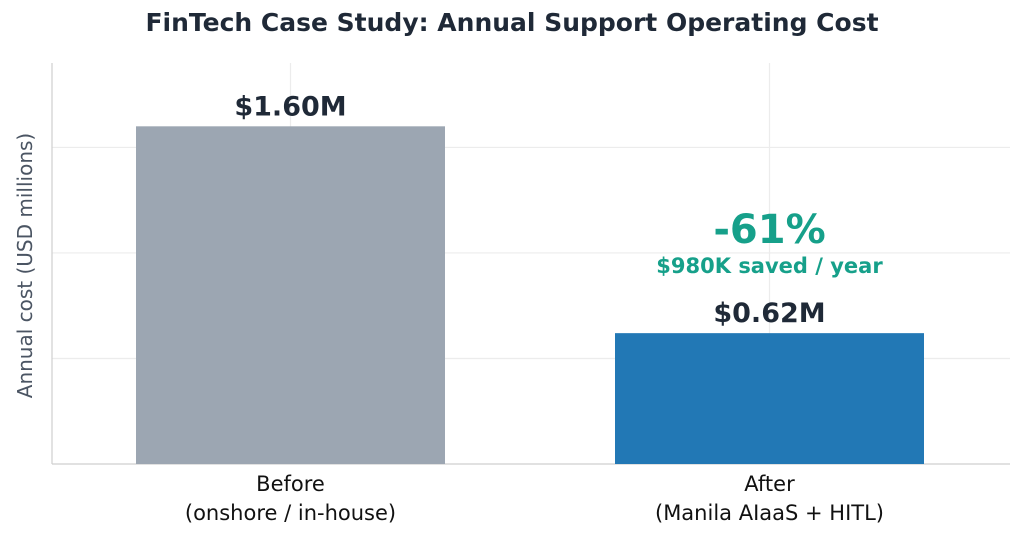 This screenshot has width=1024, height=540. What do you see at coordinates (769, 230) in the screenshot?
I see `savings-percent-annotation: -61%` at bounding box center [769, 230].